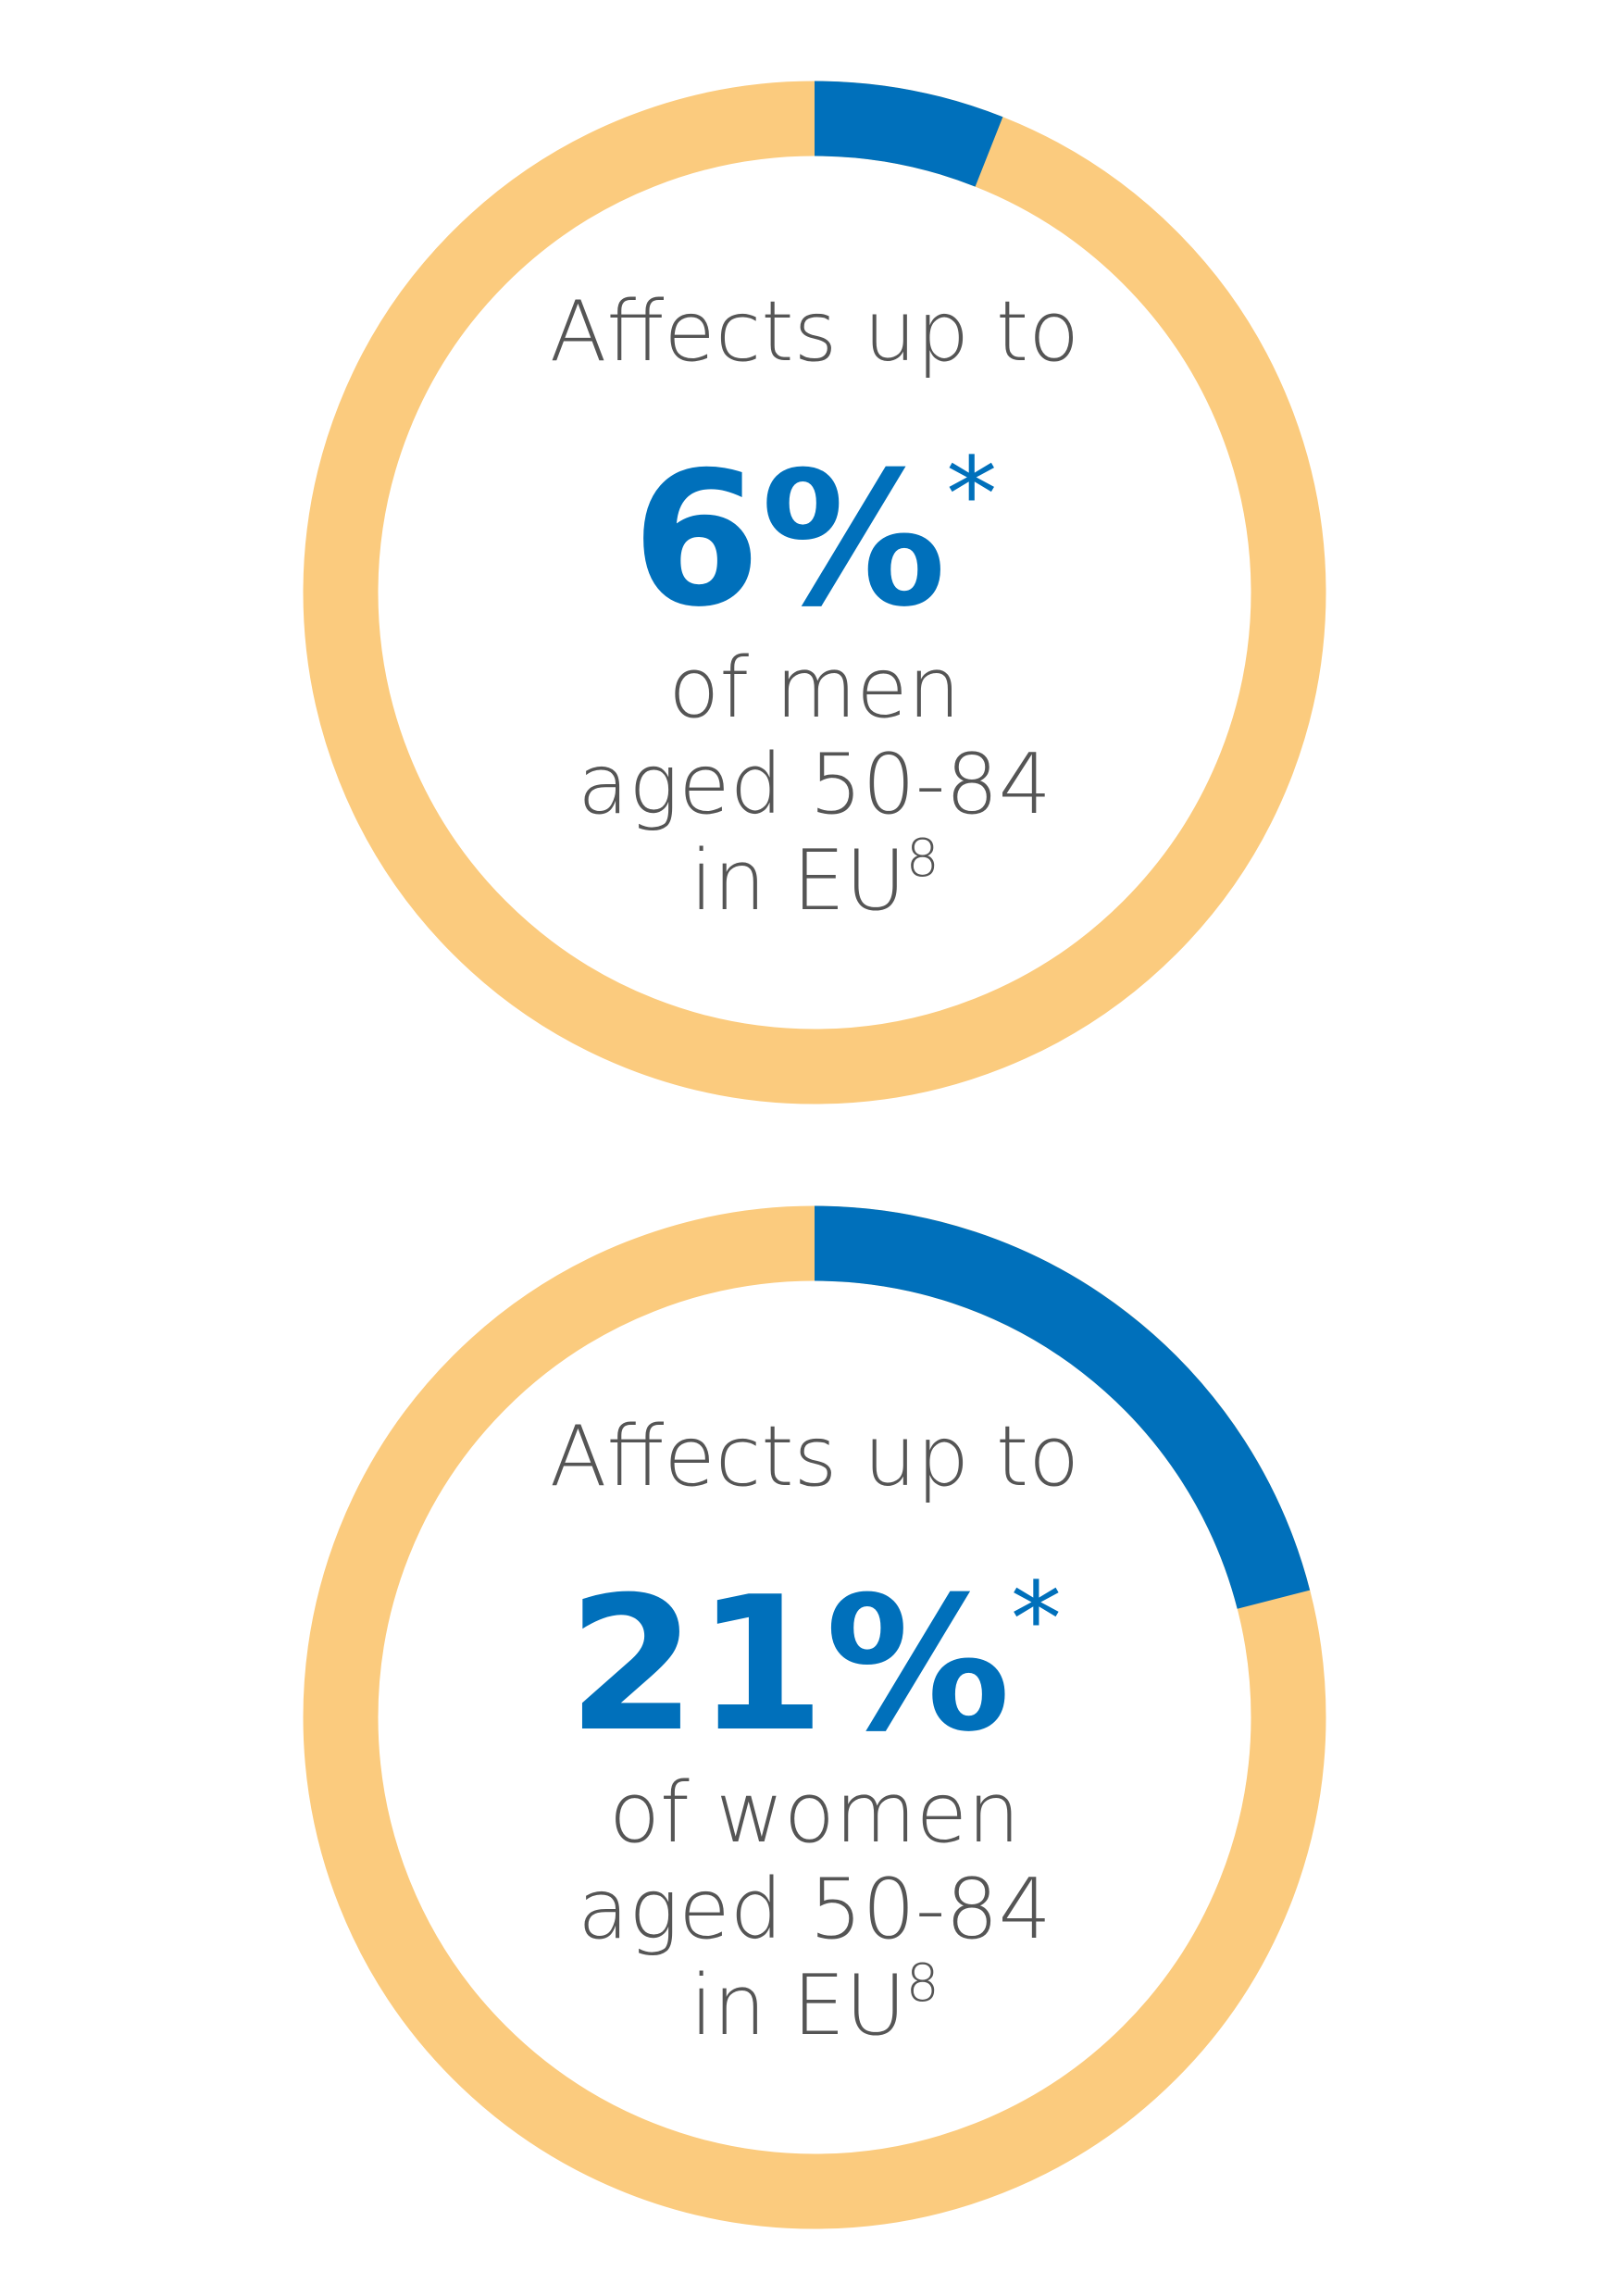 This screenshot has width=1618, height=2296. I want to click on value-text: 6%, so click(789, 540).